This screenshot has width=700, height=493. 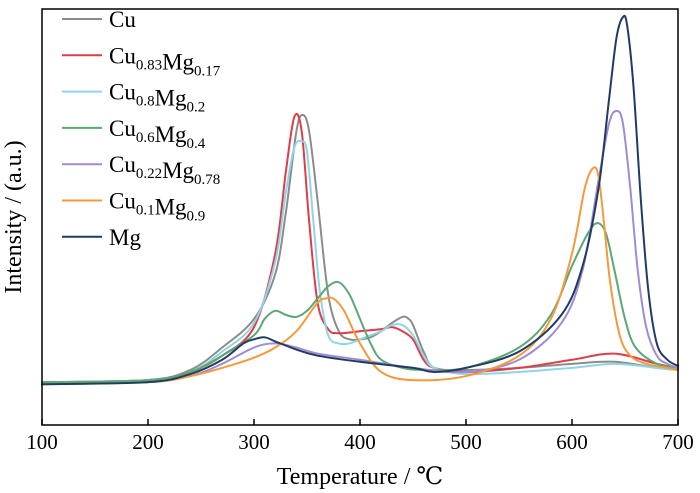 What do you see at coordinates (125, 237) in the screenshot?
I see `legend-label-7: Mg` at bounding box center [125, 237].